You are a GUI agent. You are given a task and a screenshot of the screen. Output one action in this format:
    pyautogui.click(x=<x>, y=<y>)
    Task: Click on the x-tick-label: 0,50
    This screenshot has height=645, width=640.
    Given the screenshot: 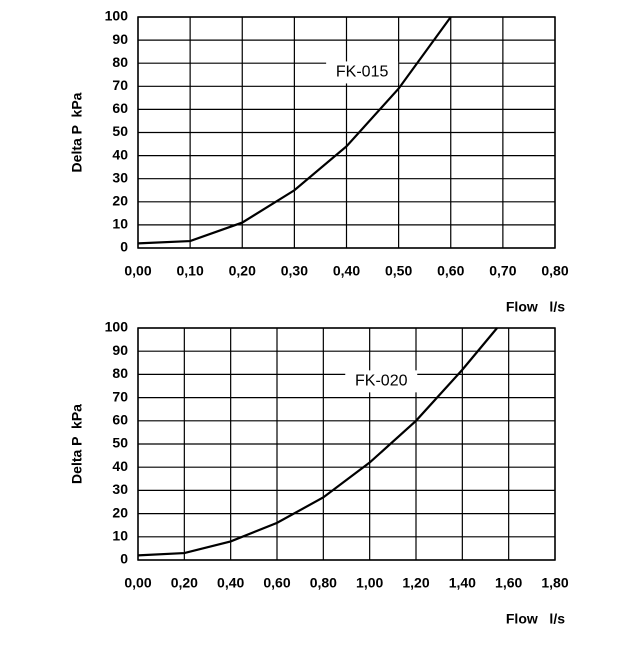 What is the action you would take?
    pyautogui.click(x=398, y=271)
    